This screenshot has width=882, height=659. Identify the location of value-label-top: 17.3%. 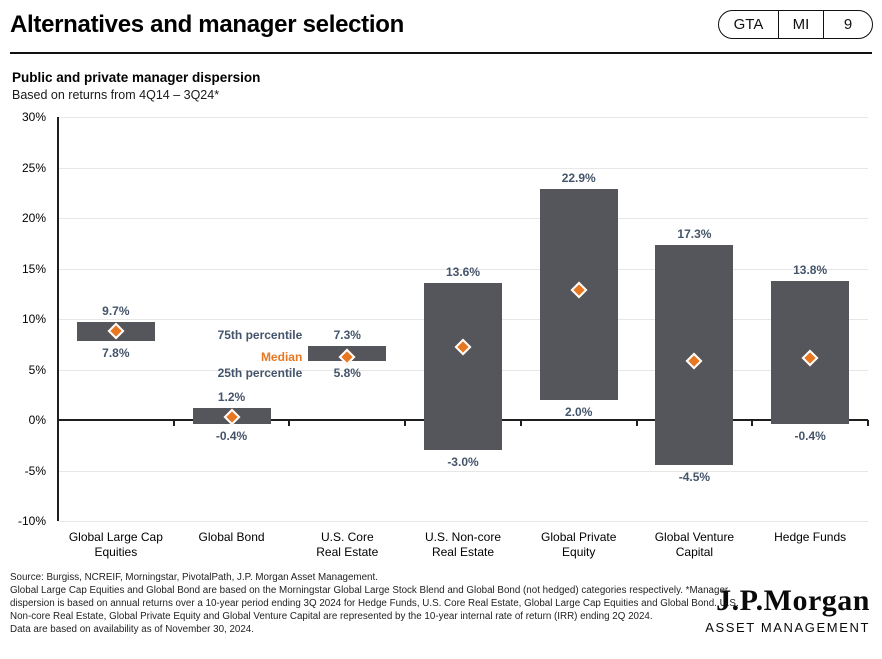
(694, 234).